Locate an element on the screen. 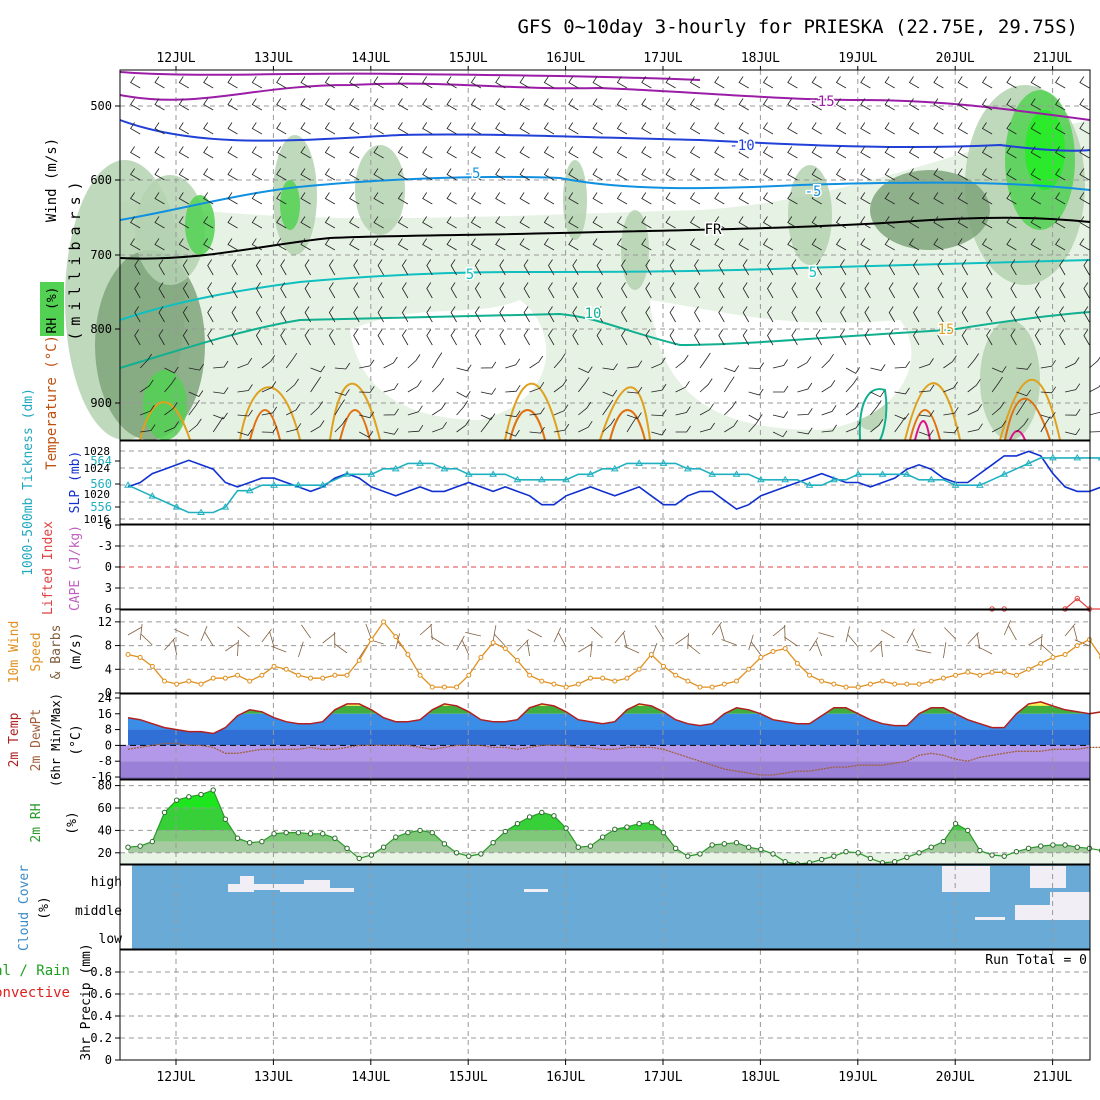  cloud-unit: (%) is located at coordinates (44, 907).